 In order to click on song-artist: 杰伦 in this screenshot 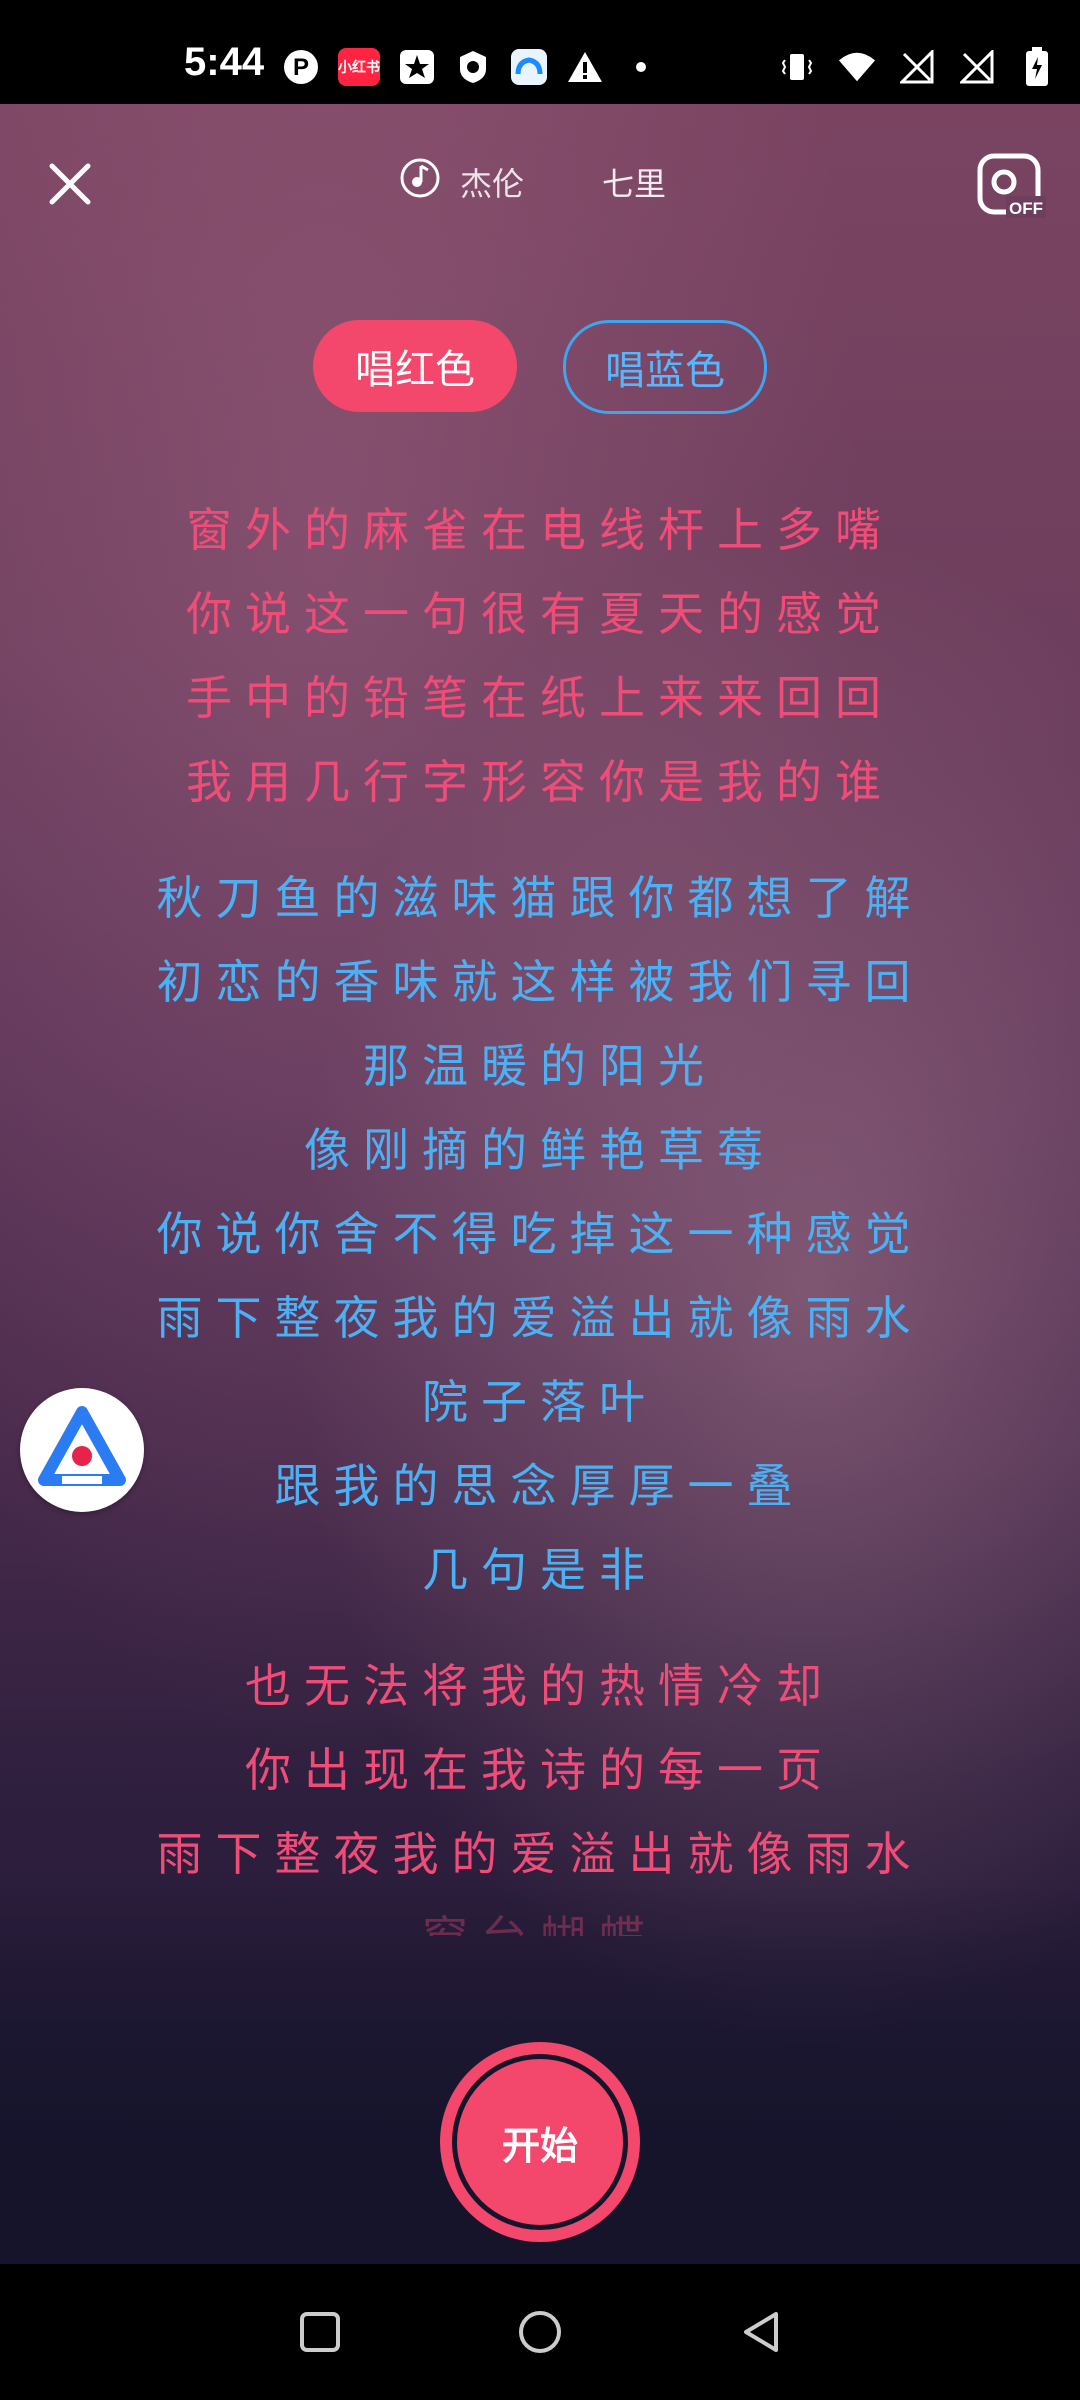, I will do `click(492, 184)`.